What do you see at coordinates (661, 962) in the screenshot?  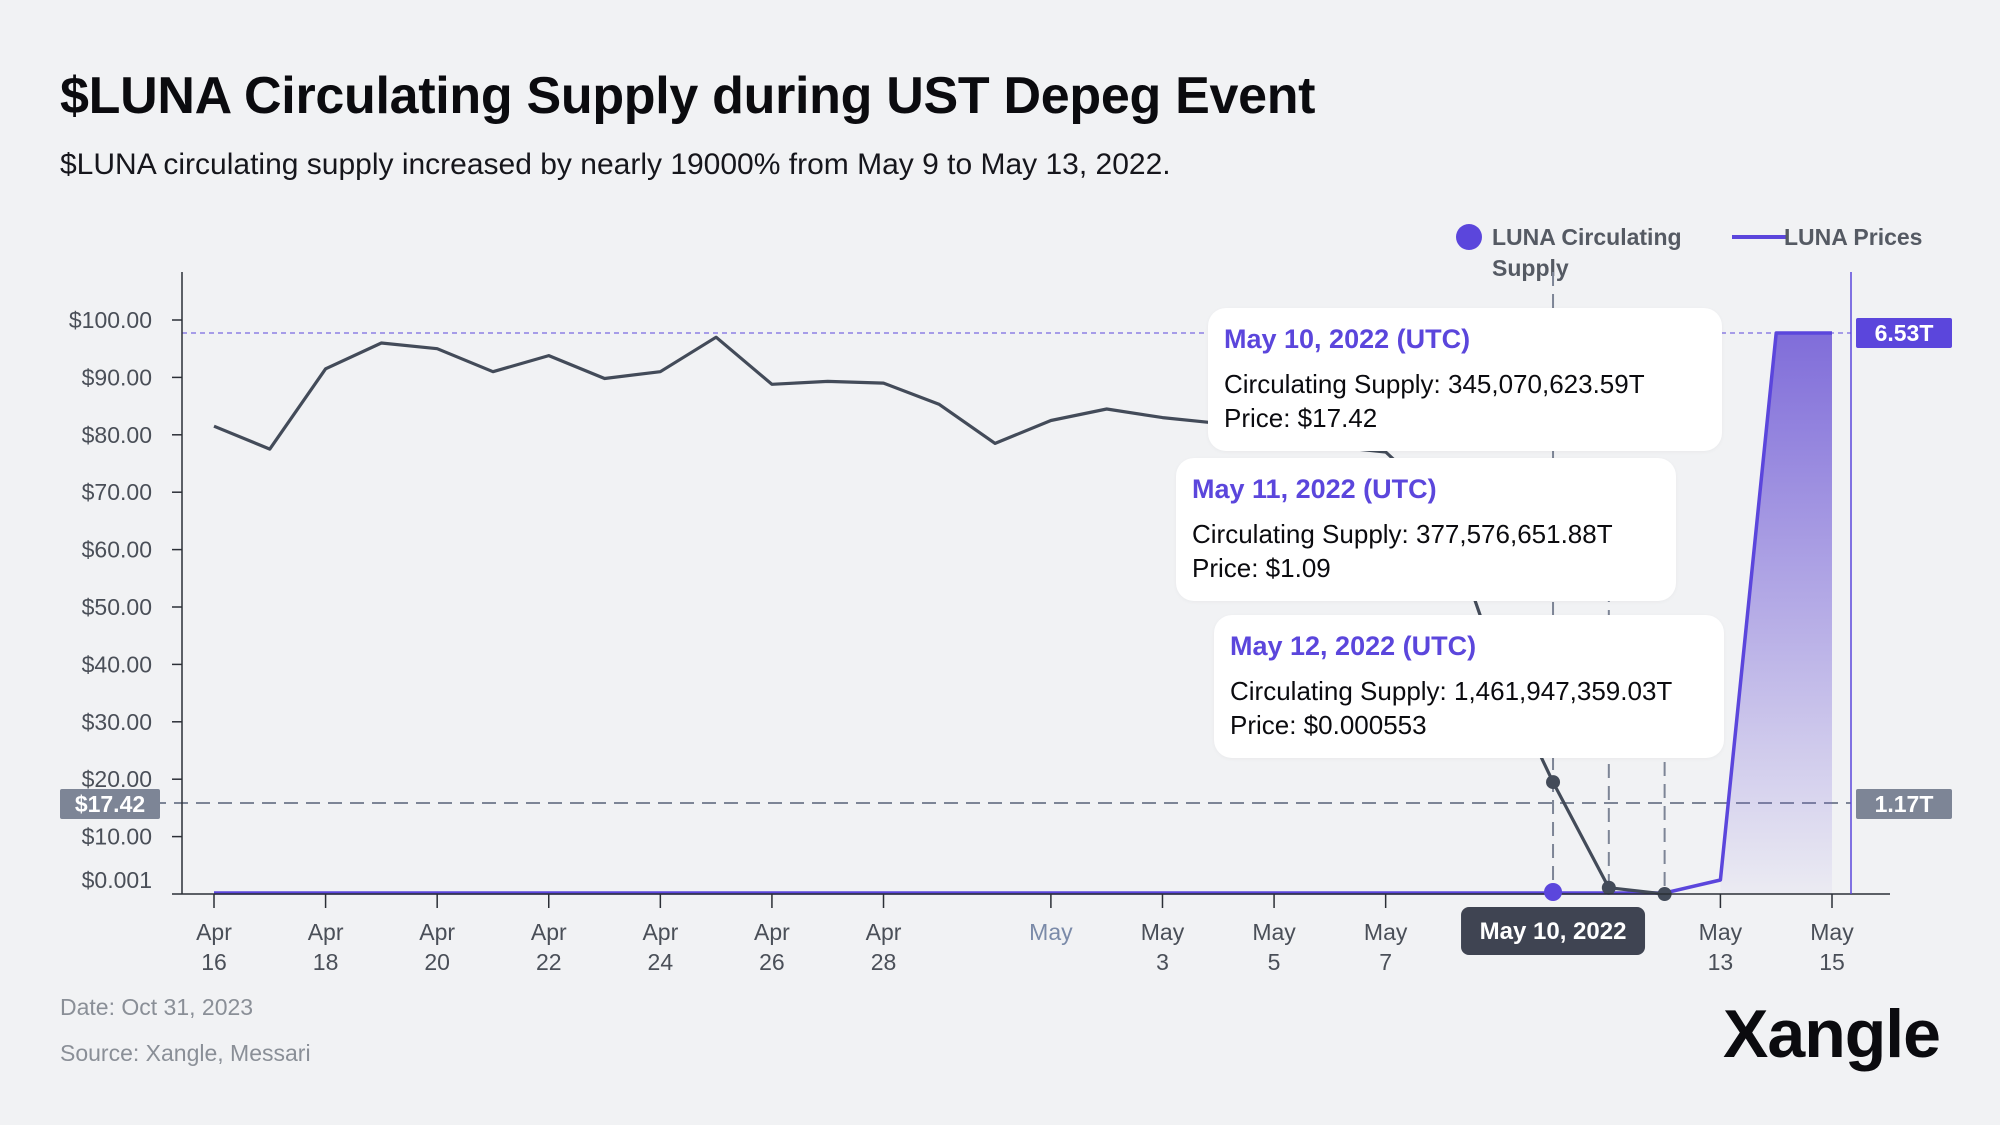 I see `x-tick-label: 24` at bounding box center [661, 962].